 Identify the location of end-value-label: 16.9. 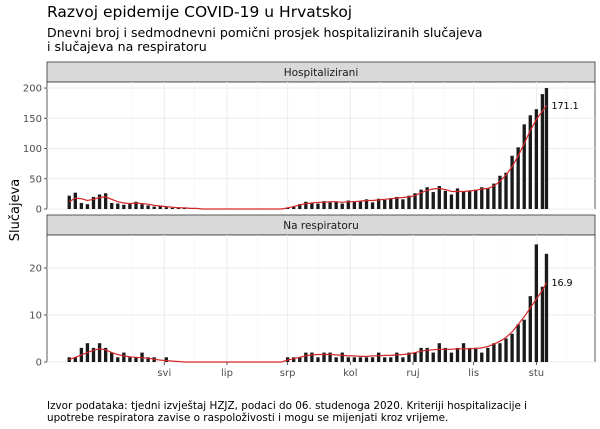
(561, 283).